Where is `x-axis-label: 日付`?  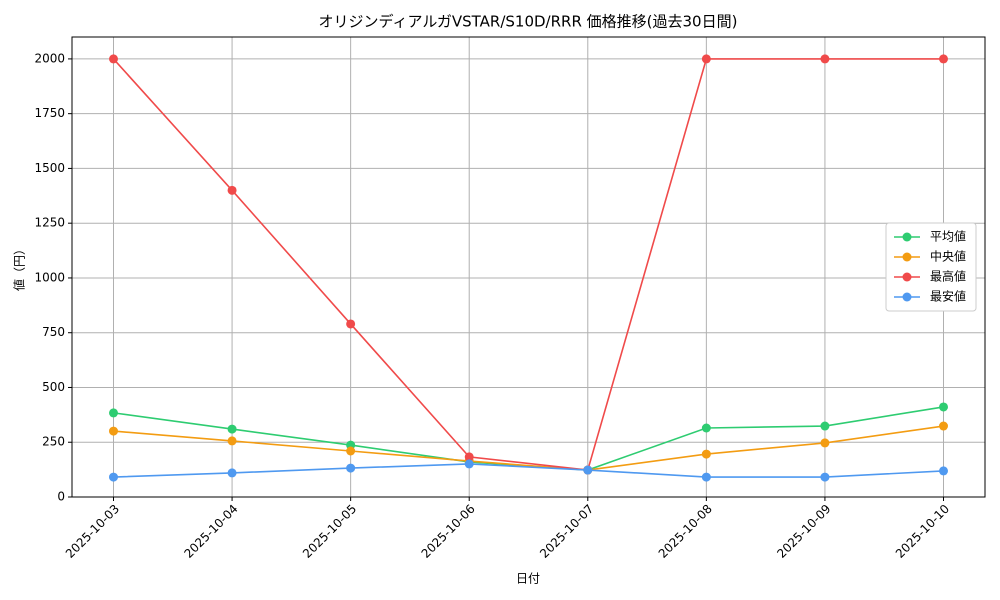 x-axis-label: 日付 is located at coordinates (528, 579).